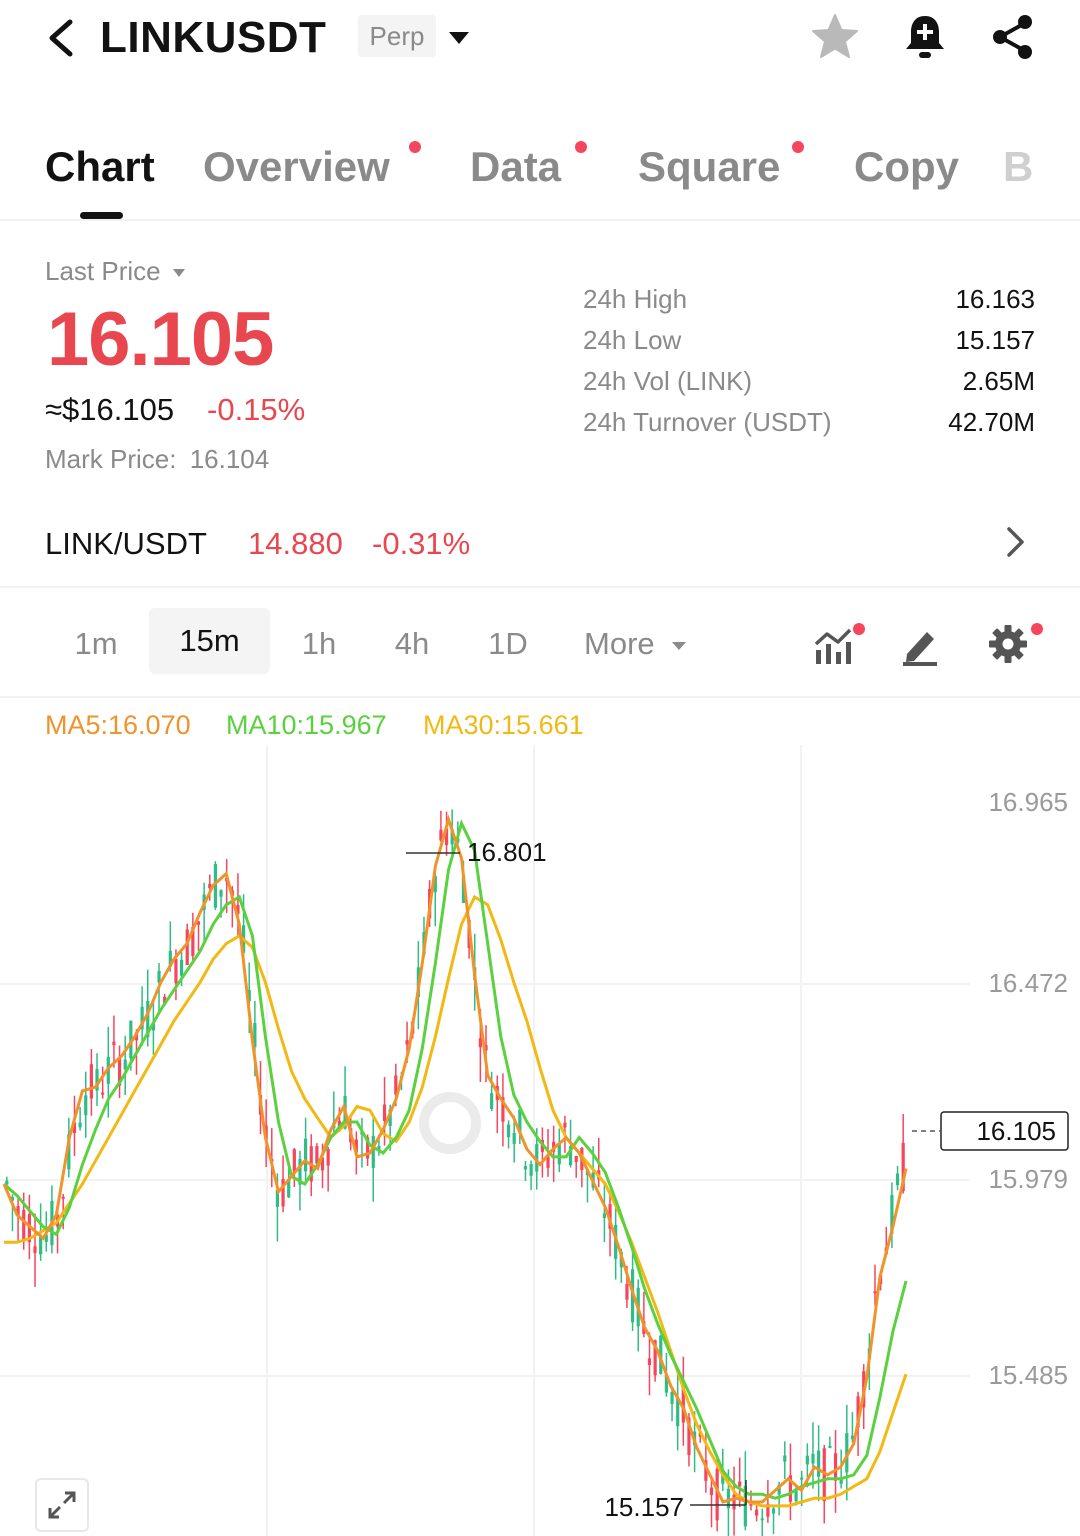  Describe the element at coordinates (110, 409) in the screenshot. I see `usd-equivalent: ≈$16.105` at that location.